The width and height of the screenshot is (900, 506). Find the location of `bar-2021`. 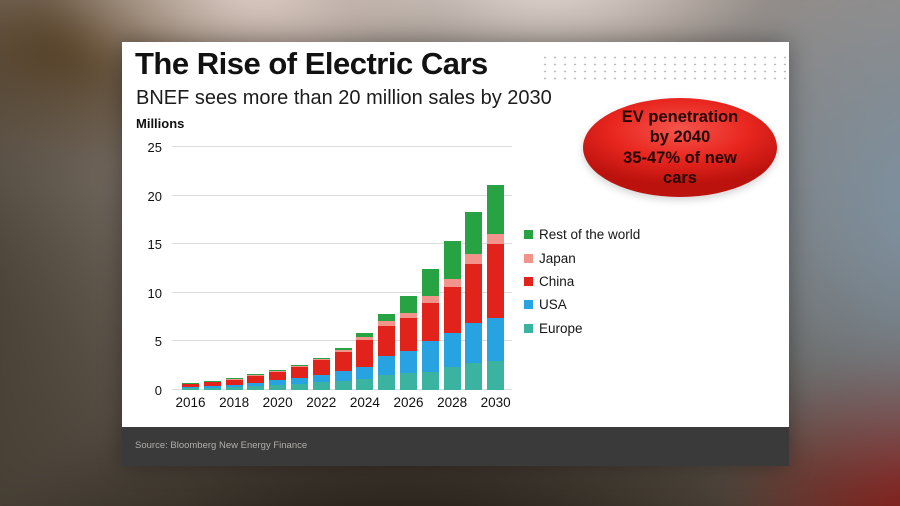

bar-2021 is located at coordinates (299, 377).